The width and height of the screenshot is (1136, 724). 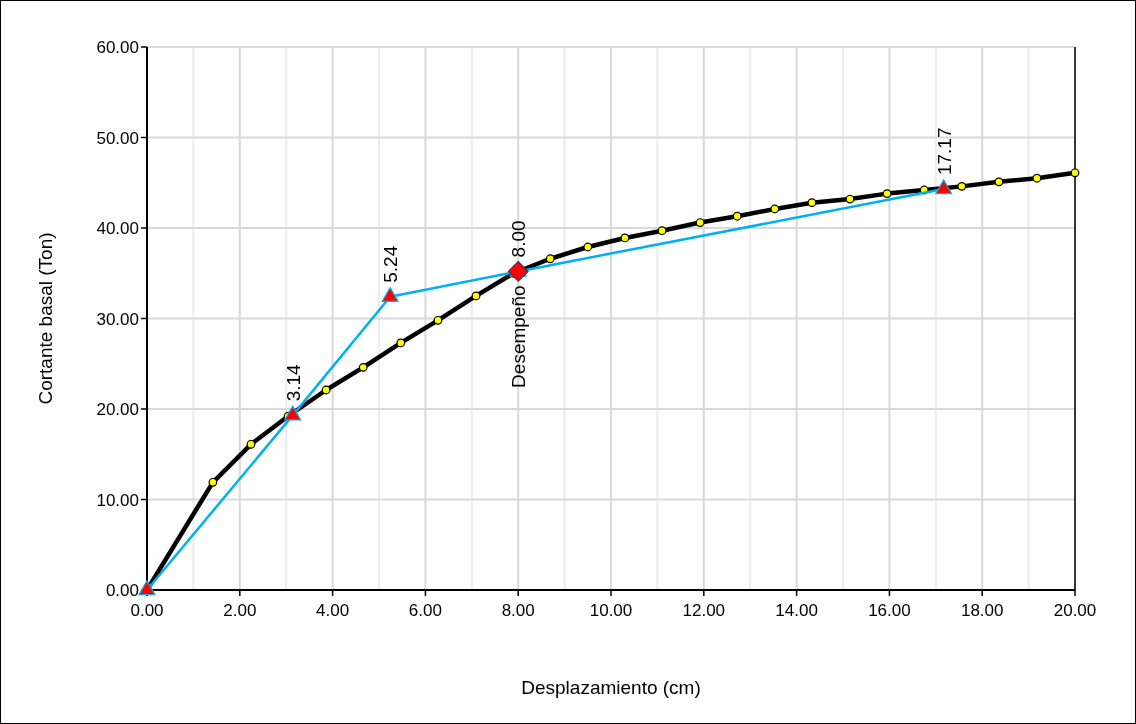 I want to click on x-tick-label: 2.00, so click(x=240, y=610).